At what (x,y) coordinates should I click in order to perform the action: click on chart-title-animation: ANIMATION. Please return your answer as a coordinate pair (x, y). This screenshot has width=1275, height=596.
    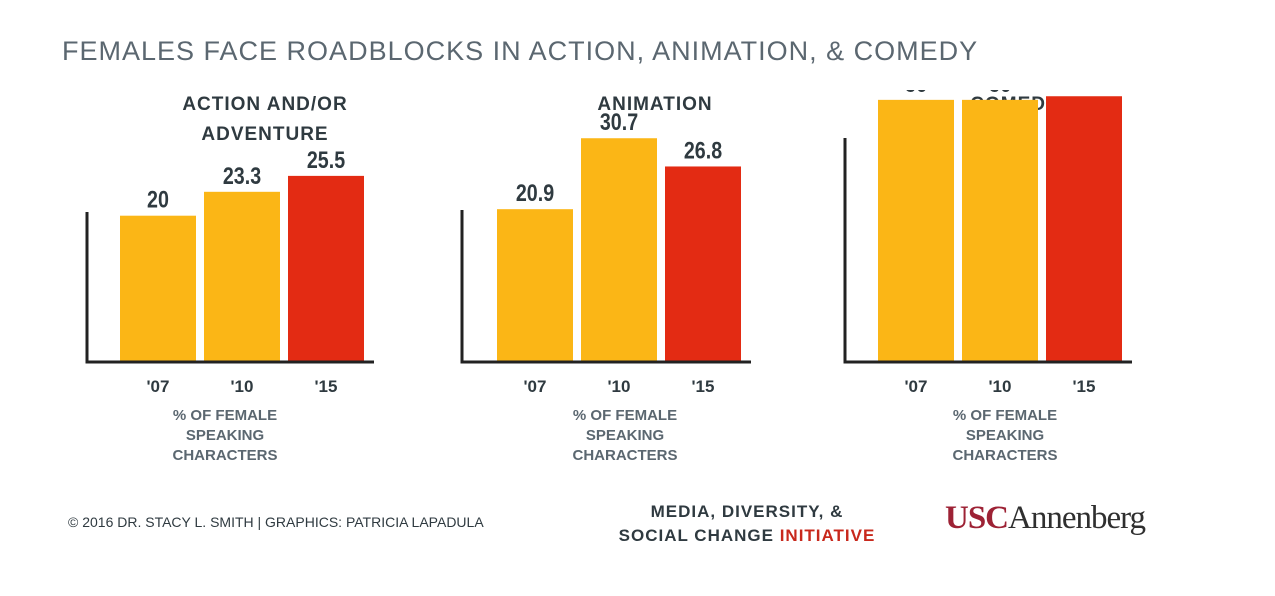
    Looking at the image, I should click on (655, 104).